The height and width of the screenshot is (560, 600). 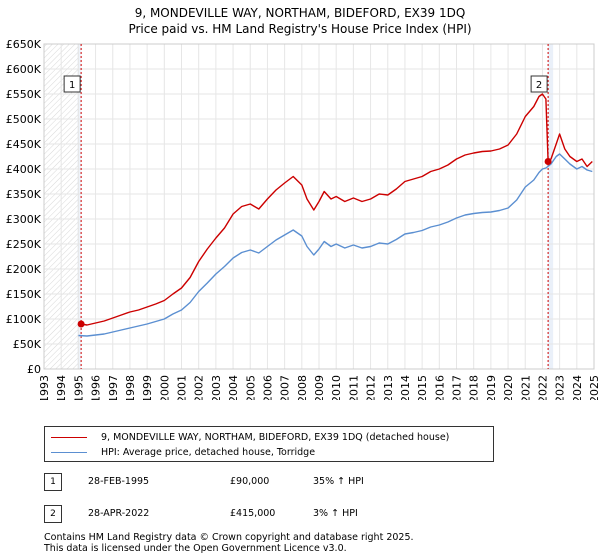 I want to click on x-tick-label: 2008, so click(x=302, y=387).